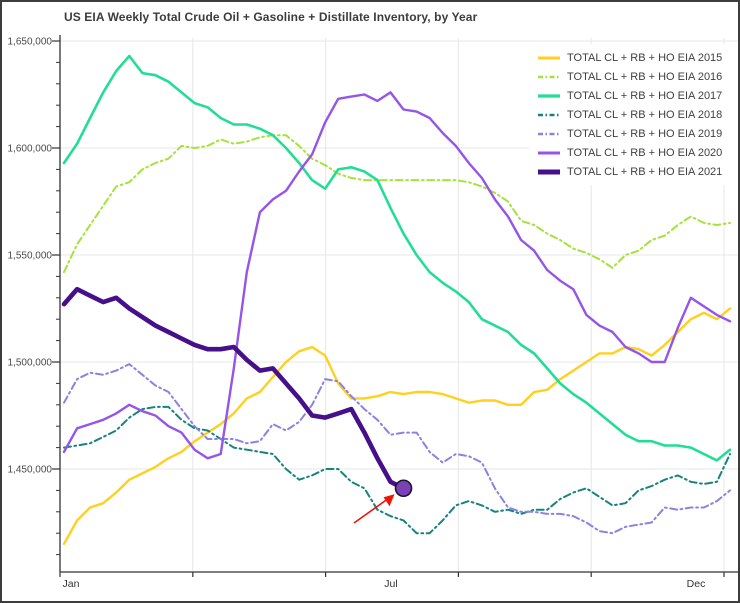 This screenshot has height=603, width=740. I want to click on legend-item-2019: TOTAL CL + RB + HO EIA 2019, so click(637, 133).